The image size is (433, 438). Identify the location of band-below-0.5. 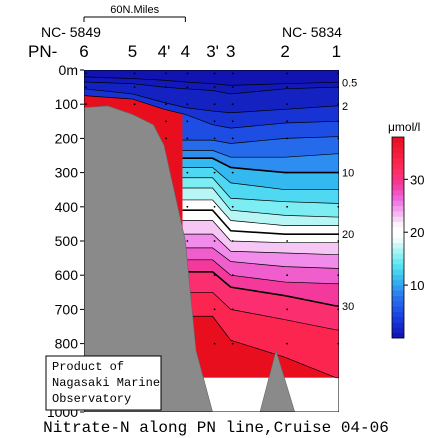
(211, 78).